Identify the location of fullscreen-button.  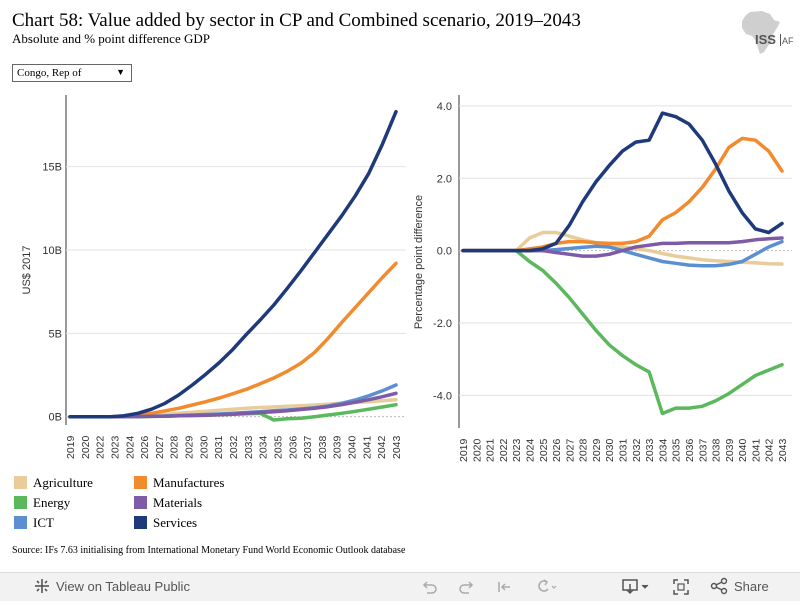
(681, 587).